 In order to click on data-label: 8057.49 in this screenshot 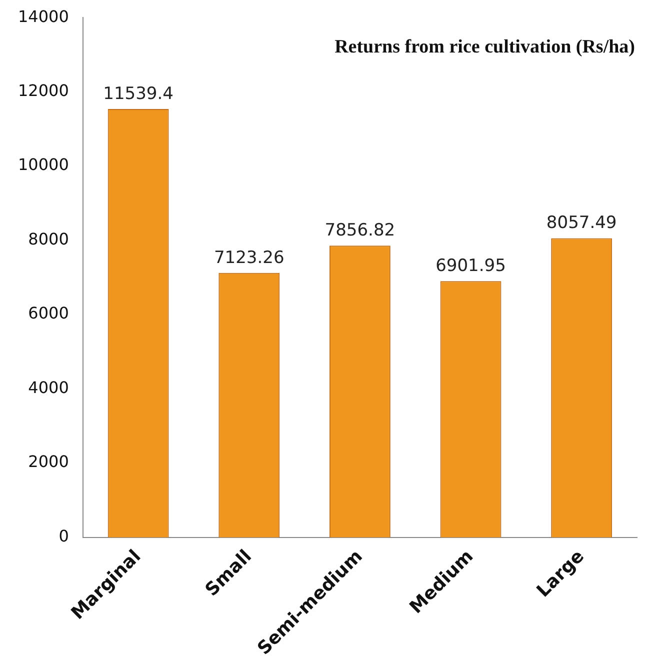, I will do `click(581, 223)`.